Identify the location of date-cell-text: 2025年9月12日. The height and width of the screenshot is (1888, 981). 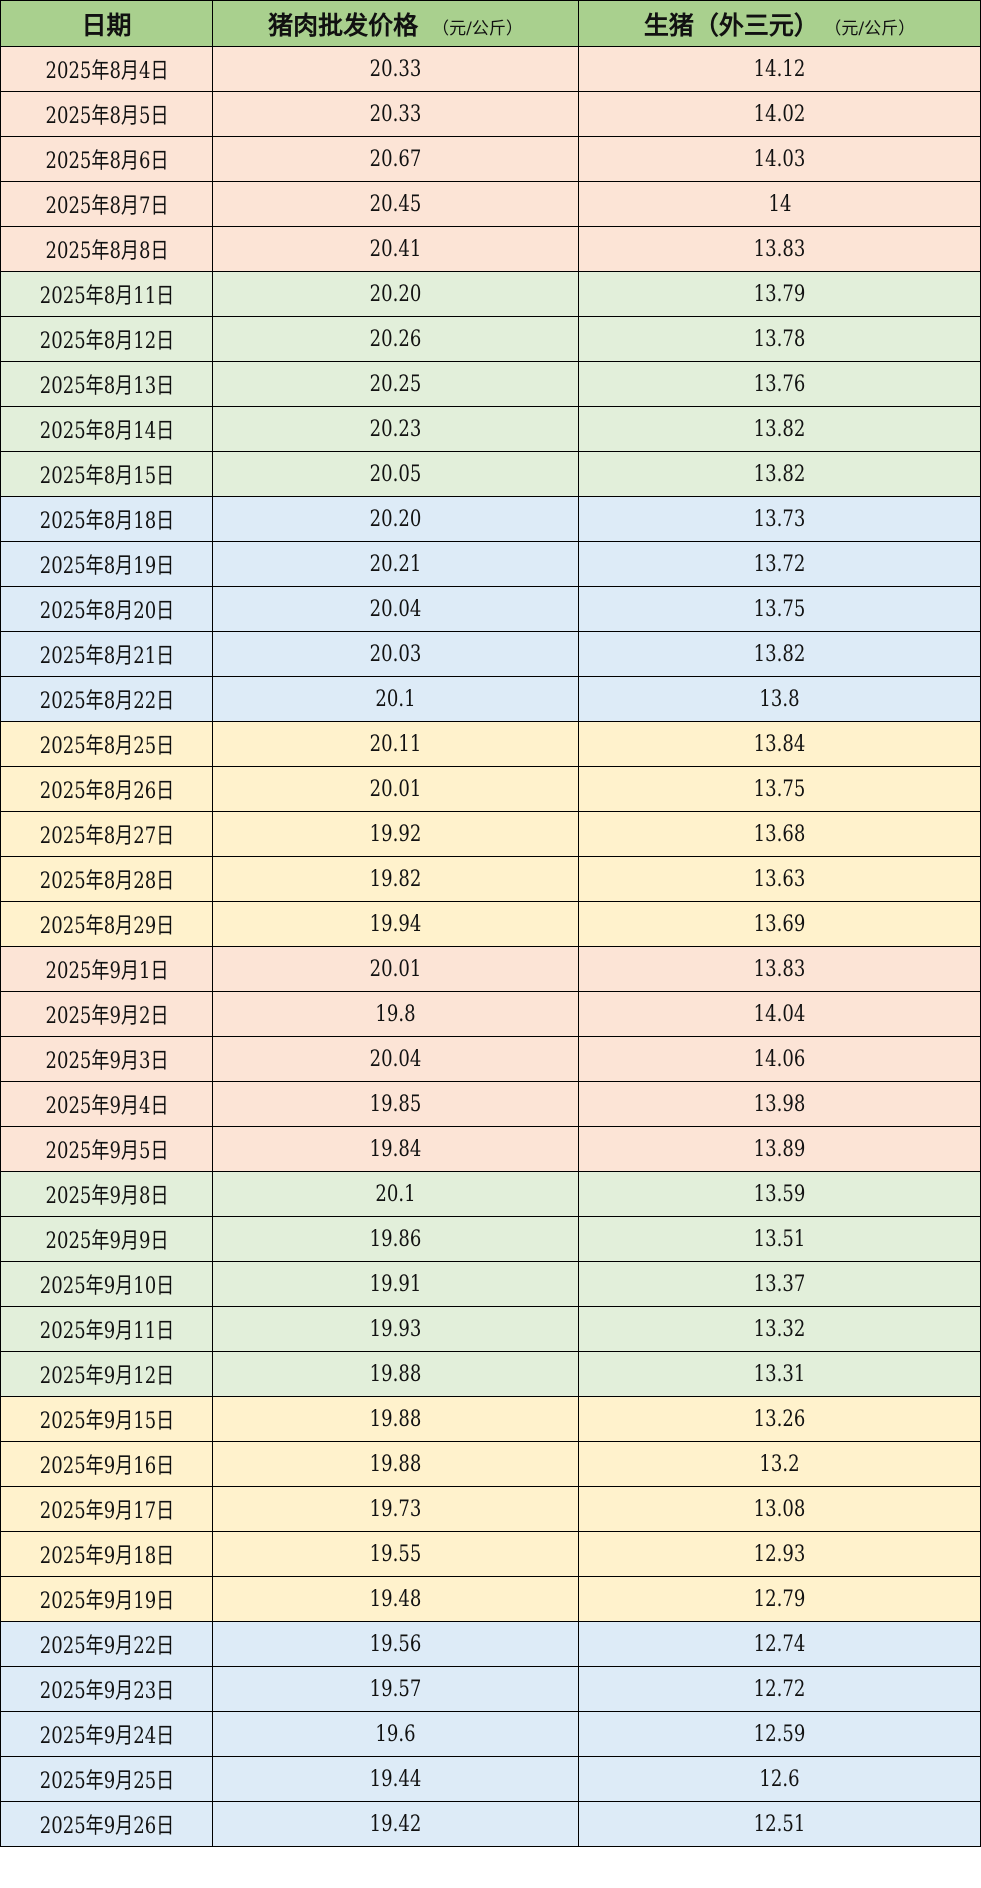
(106, 1376).